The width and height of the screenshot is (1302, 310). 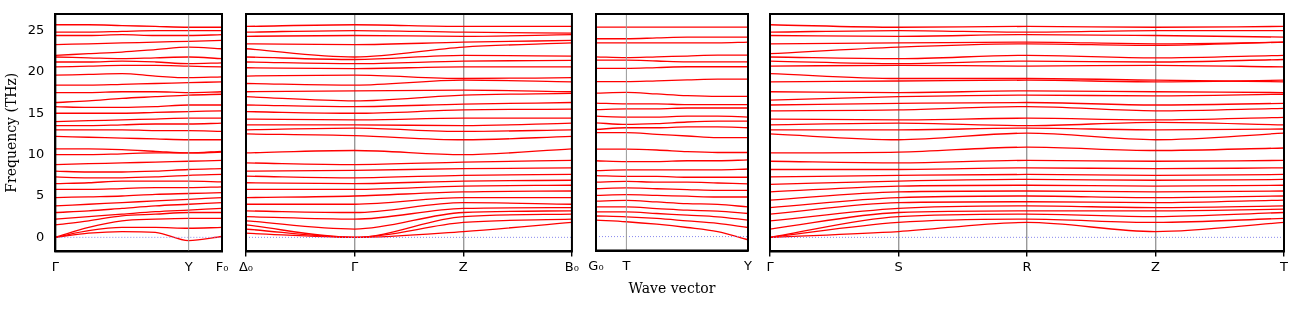 I want to click on y-tick-label: 25, so click(x=36, y=29).